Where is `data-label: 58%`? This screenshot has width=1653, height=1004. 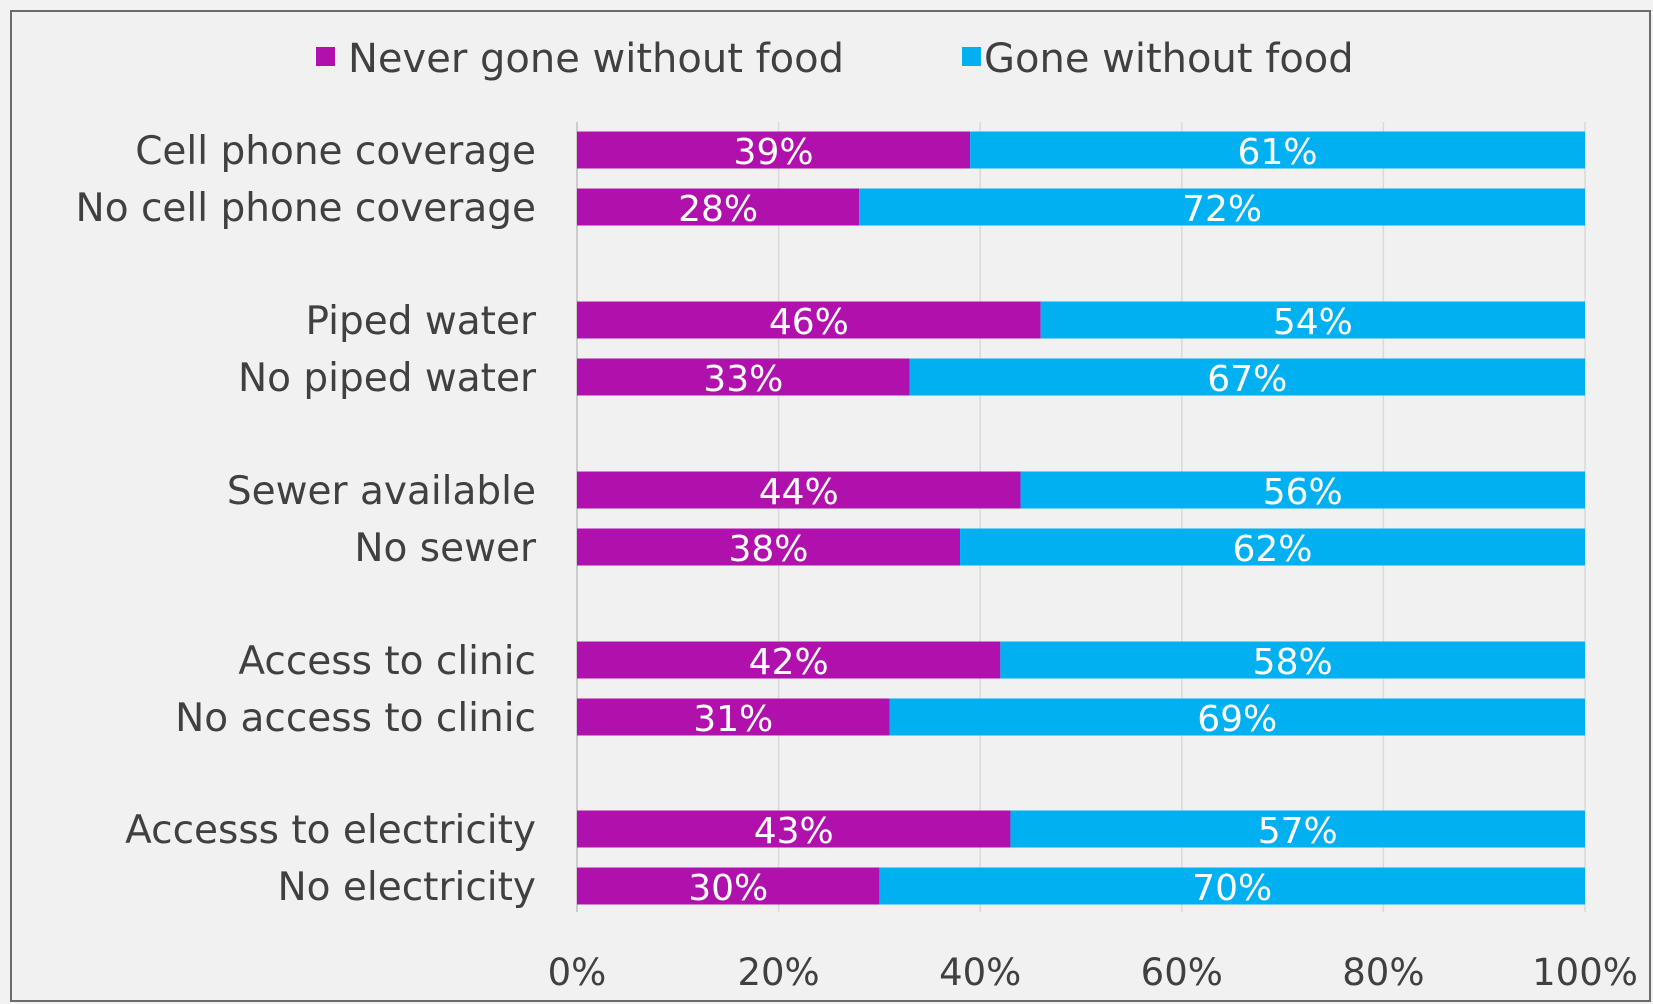 data-label: 58% is located at coordinates (1293, 662).